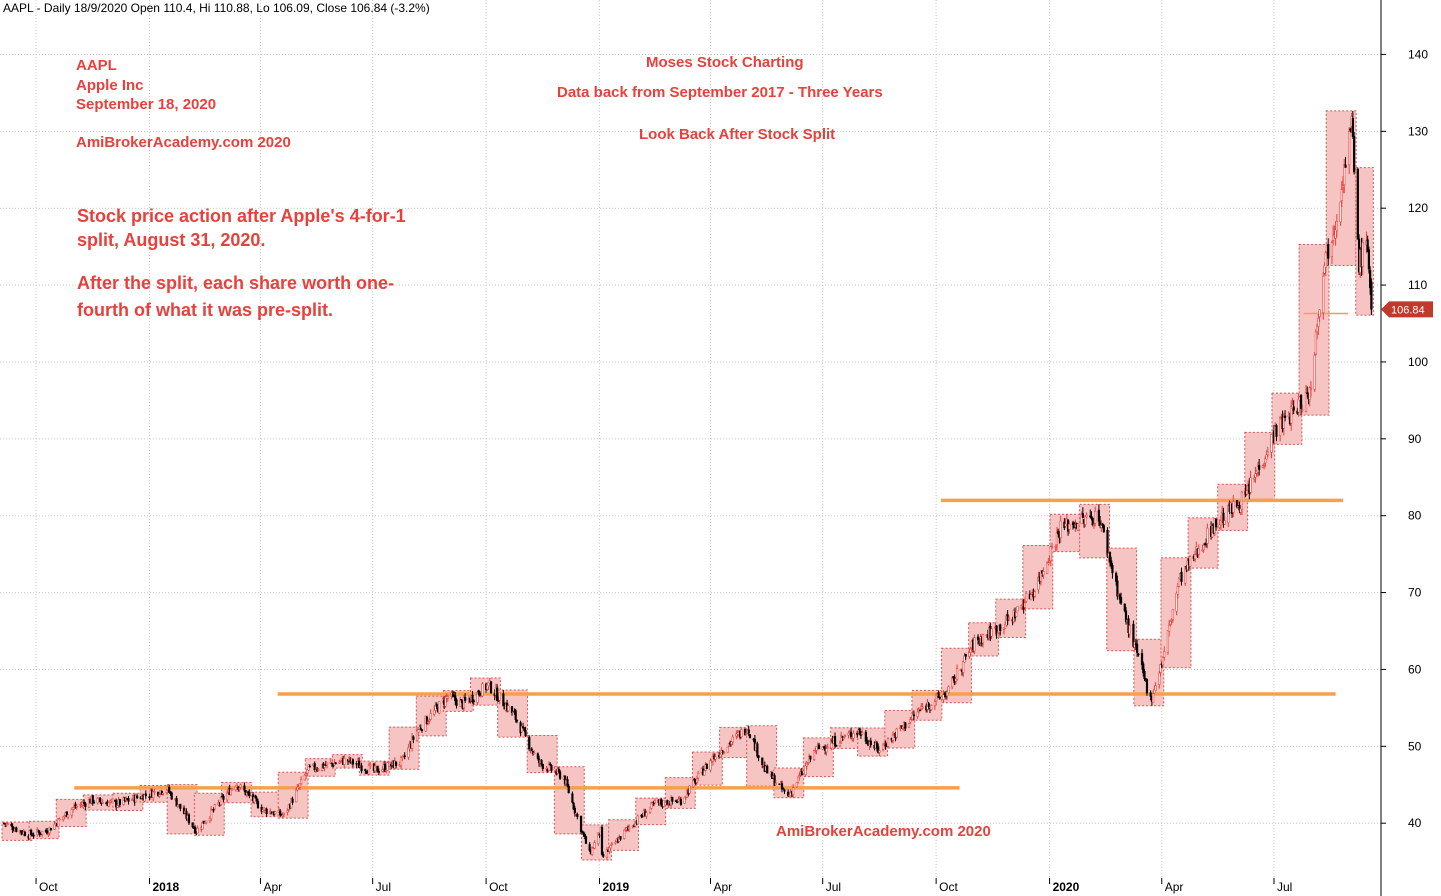 The width and height of the screenshot is (1441, 896). What do you see at coordinates (165, 887) in the screenshot?
I see `x-tick-label: 2018` at bounding box center [165, 887].